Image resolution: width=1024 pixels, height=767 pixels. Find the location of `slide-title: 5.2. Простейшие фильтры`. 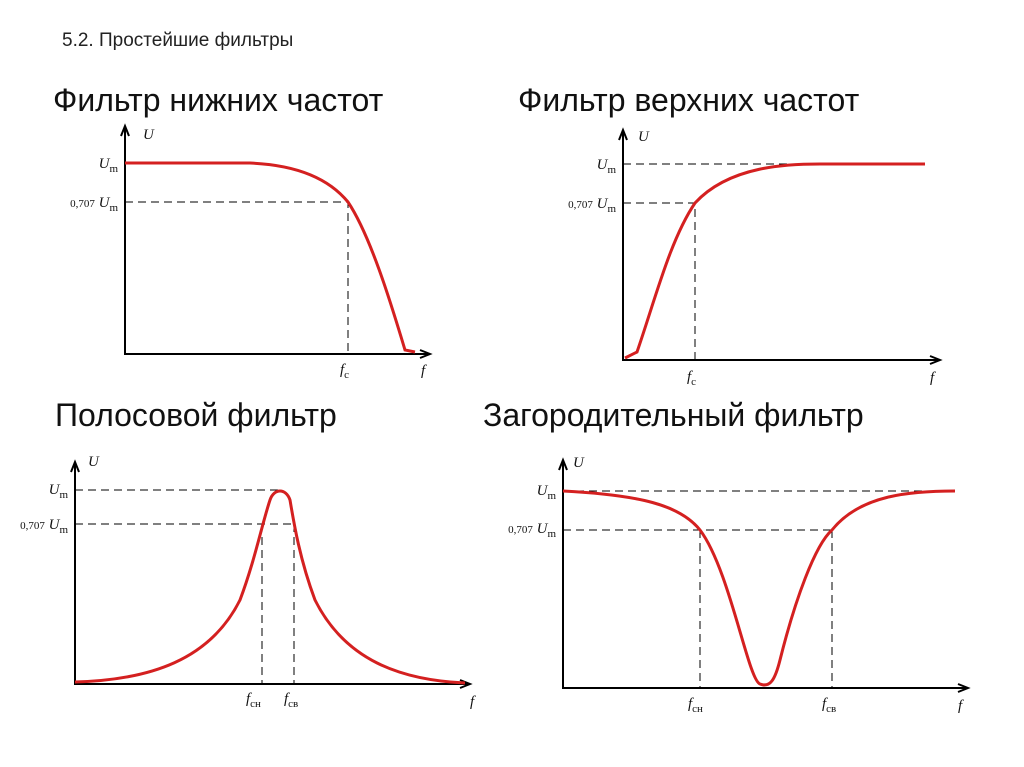

slide-title: 5.2. Простейшие фильтры is located at coordinates (177, 40).